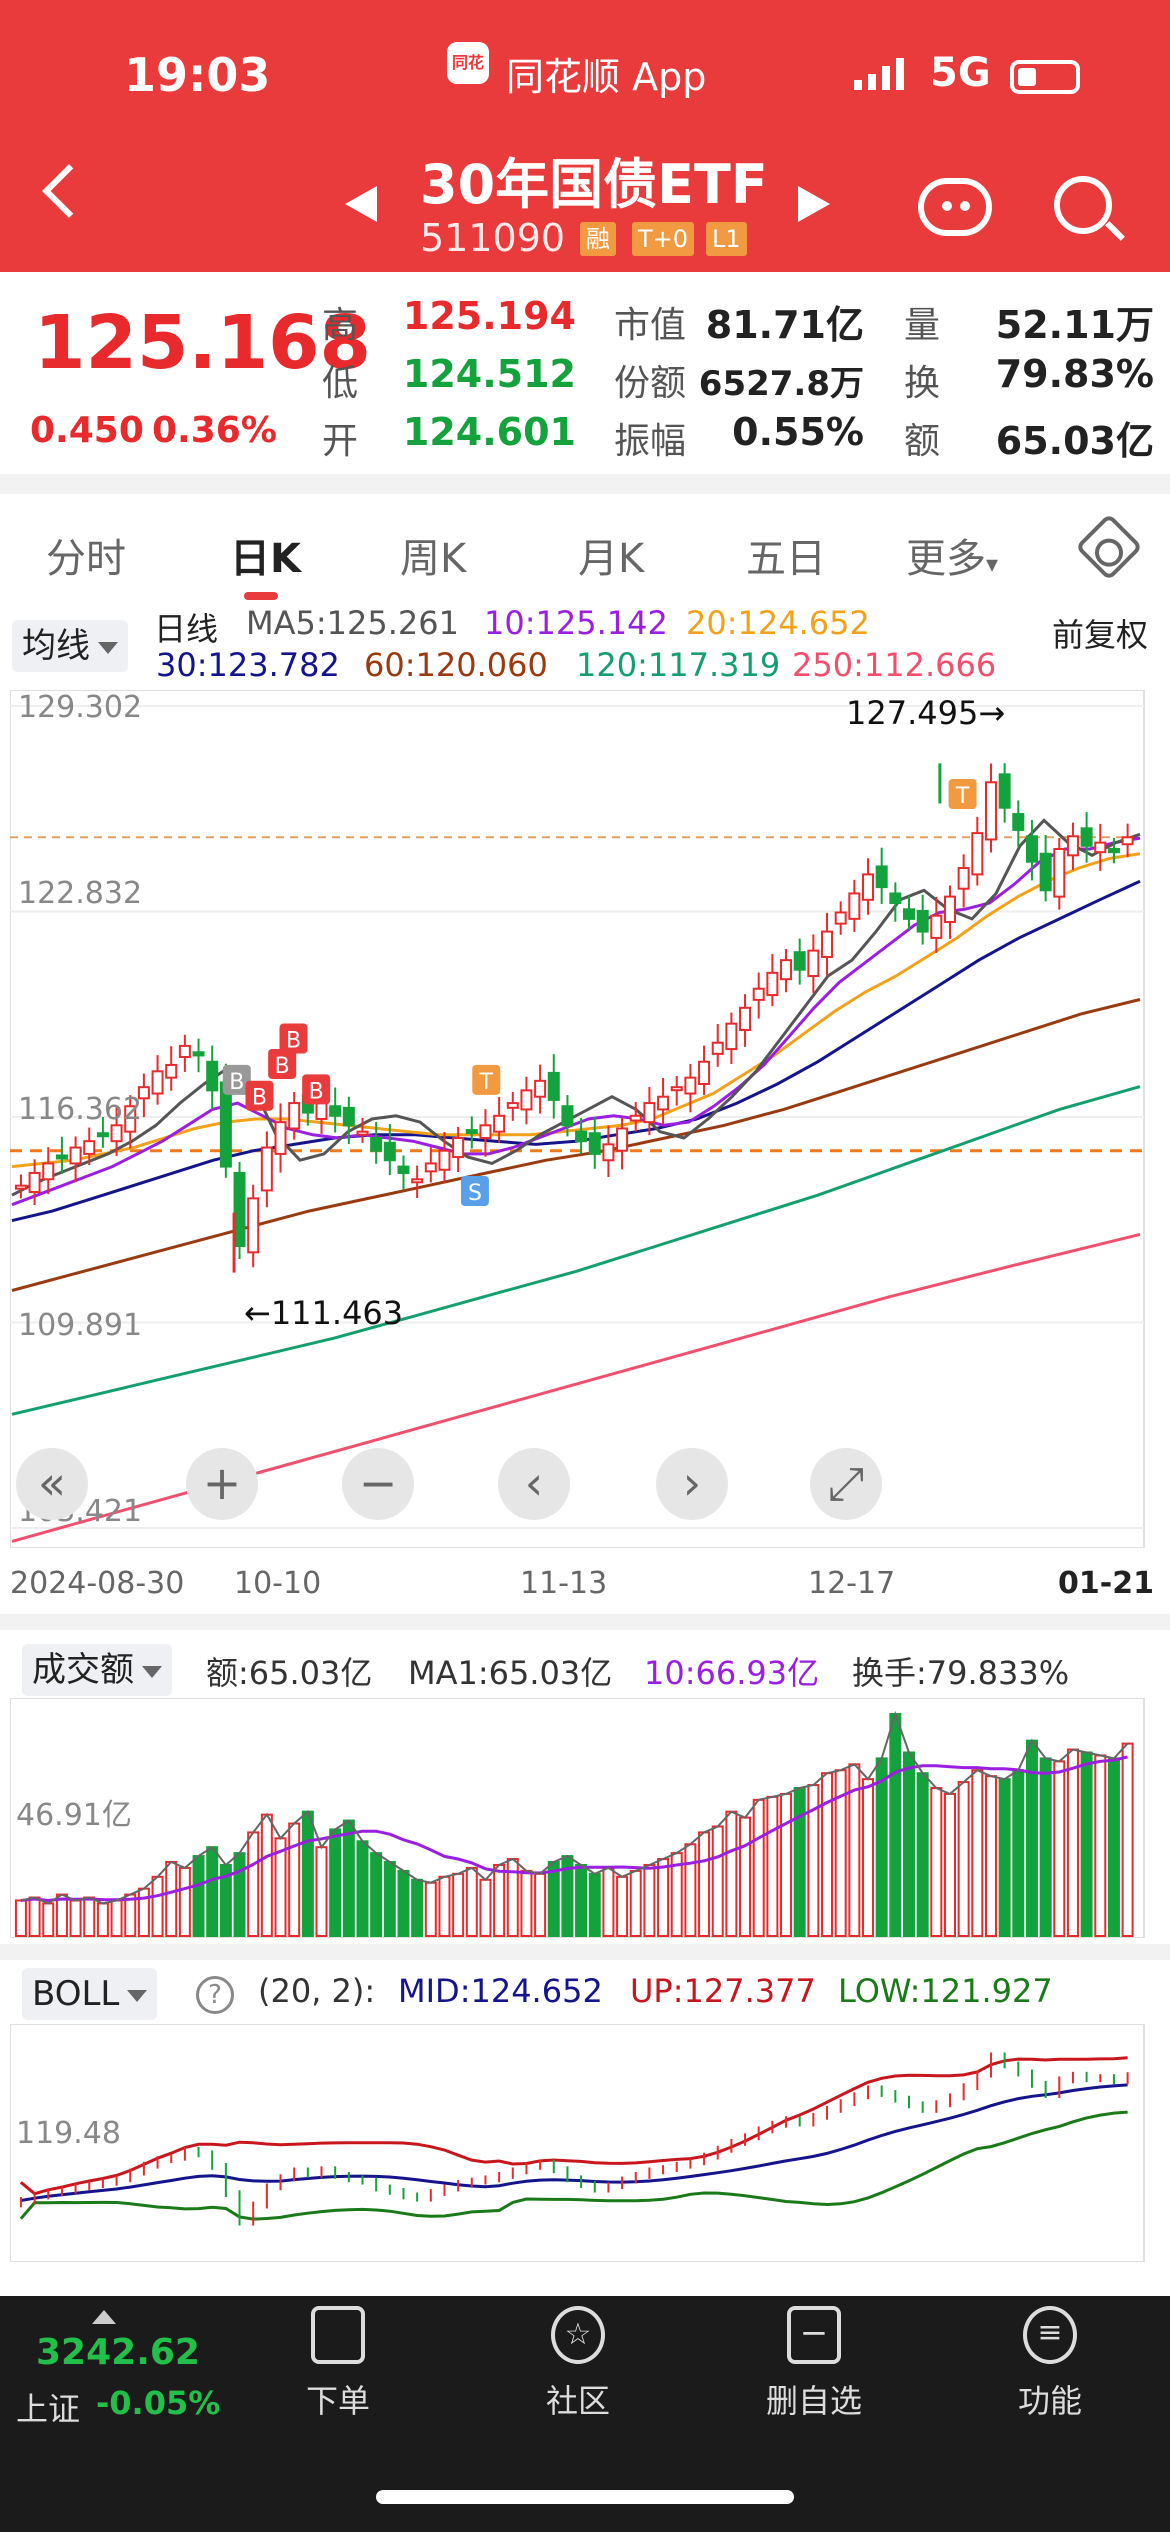  I want to click on nav-functions-label: 功能, so click(1049, 2401).